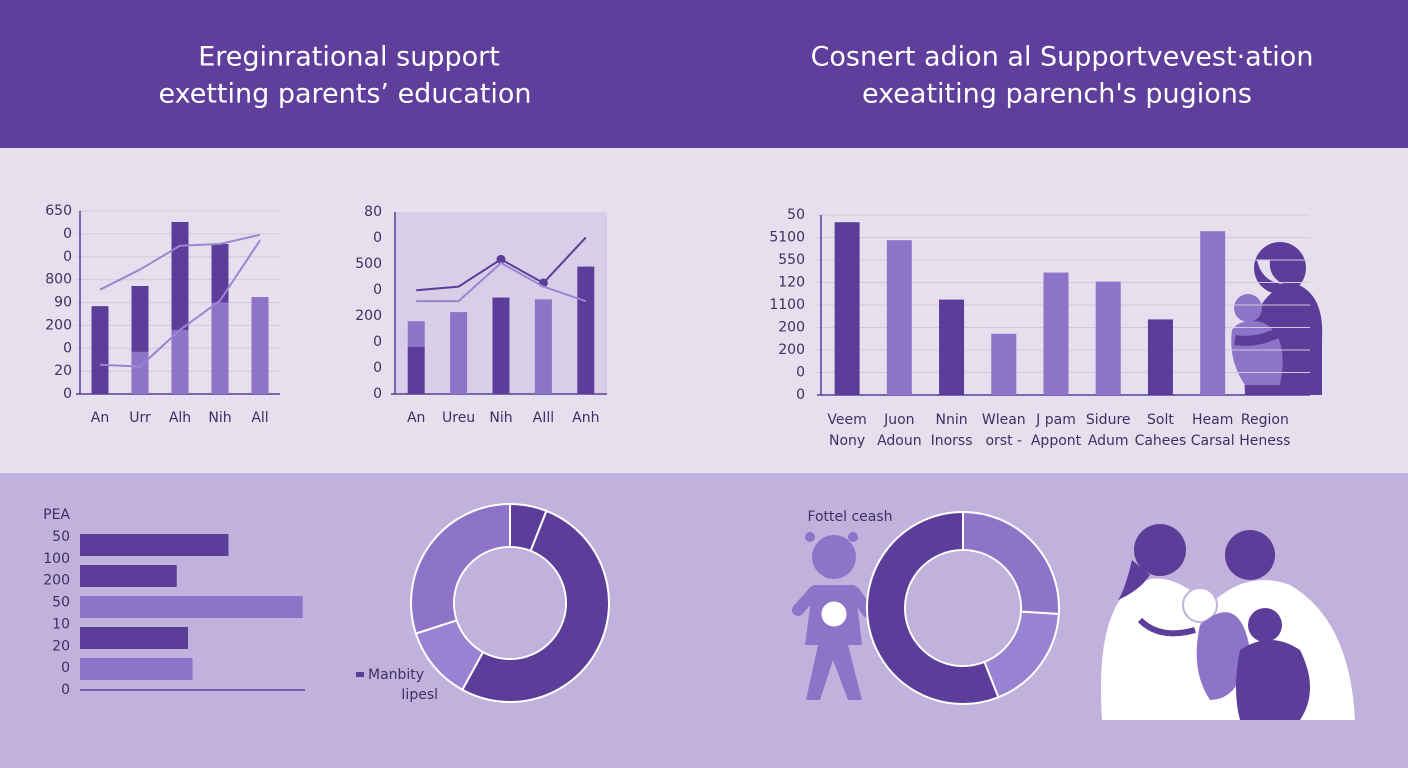 The image size is (1408, 768). Describe the element at coordinates (396, 675) in the screenshot. I see `legend-label: Manbity` at that location.